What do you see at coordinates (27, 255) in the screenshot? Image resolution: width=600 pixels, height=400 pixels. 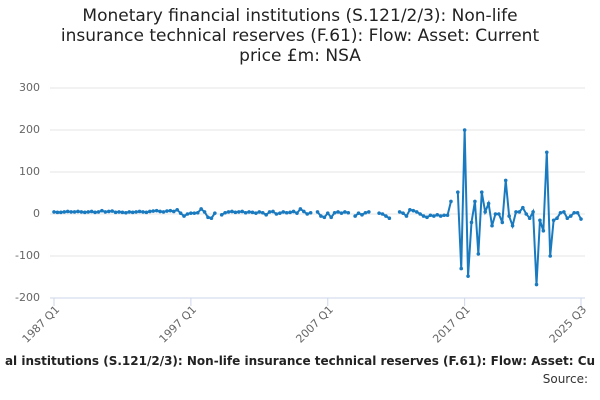 I see `y-tick-label: -100` at bounding box center [27, 255].